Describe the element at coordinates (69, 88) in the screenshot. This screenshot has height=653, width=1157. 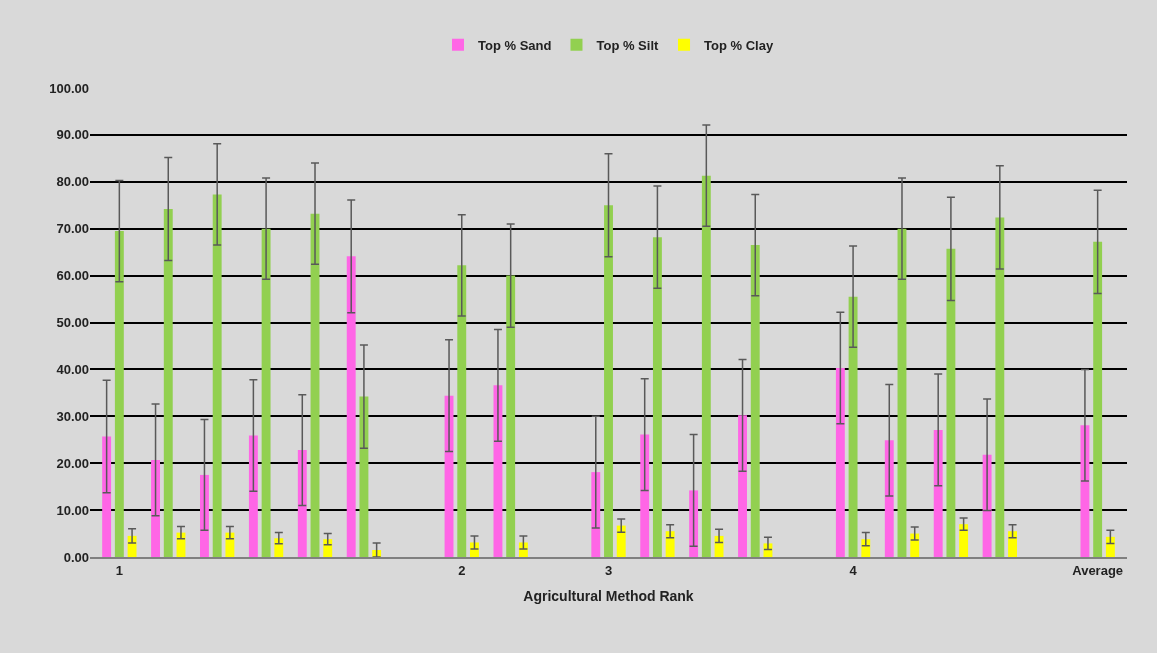
I see `y-tick-label: 100.00` at that location.